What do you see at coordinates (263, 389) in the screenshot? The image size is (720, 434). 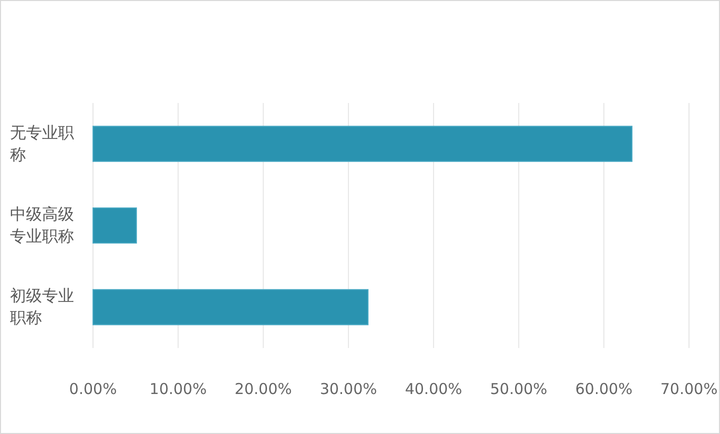 I see `x-tick-label: 20.00%` at bounding box center [263, 389].